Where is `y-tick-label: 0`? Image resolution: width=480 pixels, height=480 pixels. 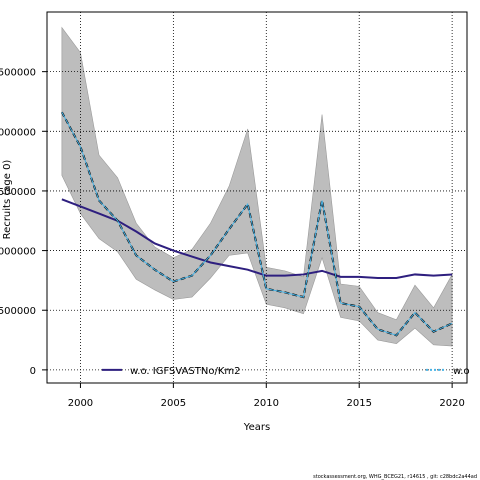 y-tick-label: 0 is located at coordinates (33, 371).